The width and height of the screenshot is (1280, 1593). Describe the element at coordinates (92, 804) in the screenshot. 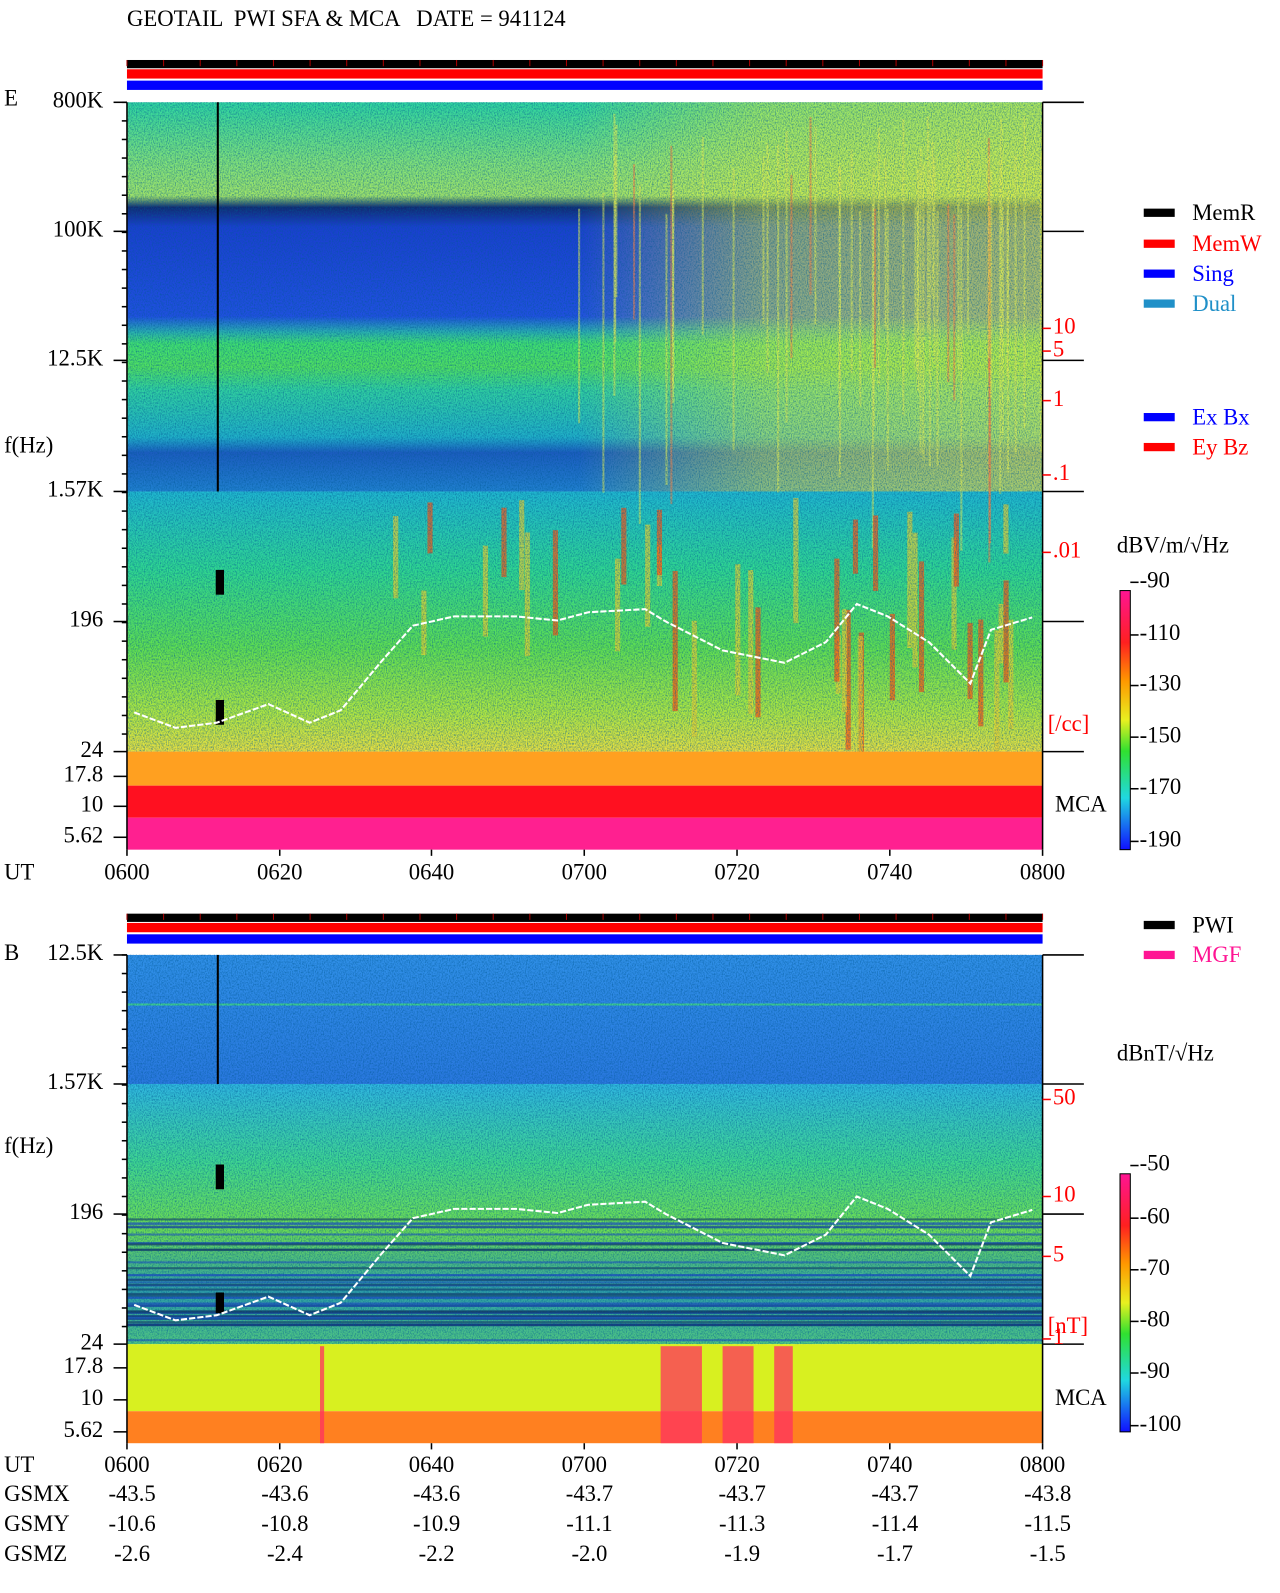

I see `y-tick-label: 10` at that location.